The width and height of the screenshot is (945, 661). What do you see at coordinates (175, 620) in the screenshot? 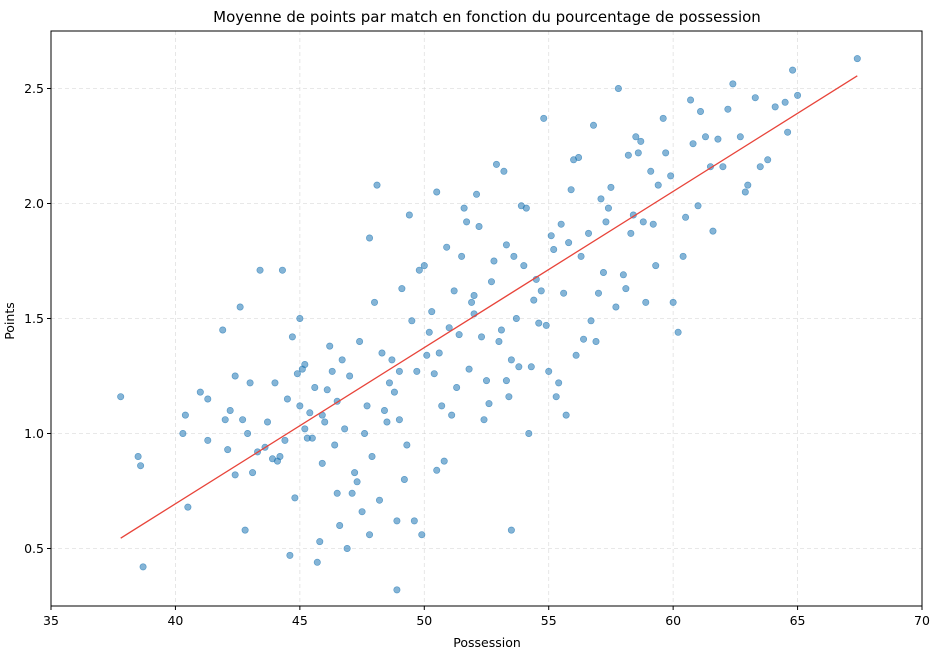
I see `x-tick-label: 40` at bounding box center [175, 620].